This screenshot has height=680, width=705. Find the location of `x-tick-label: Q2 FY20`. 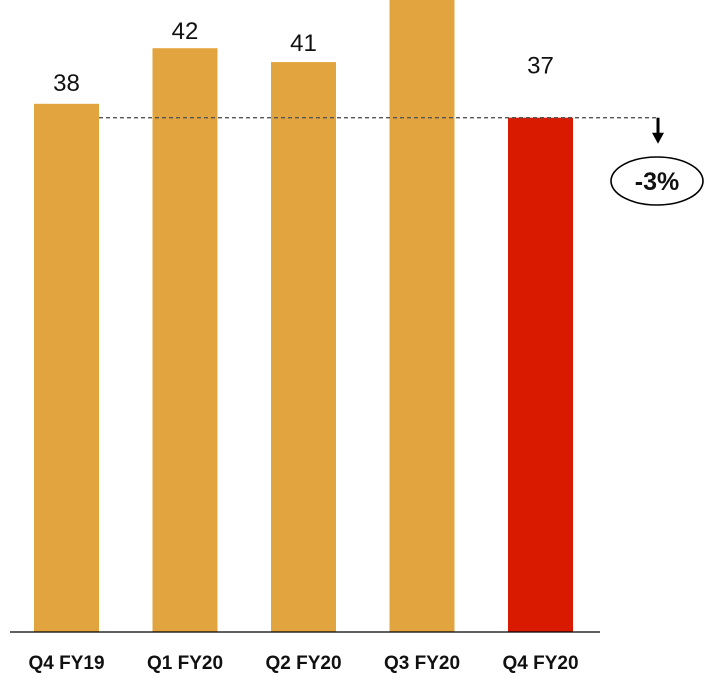

x-tick-label: Q2 FY20 is located at coordinates (303, 663).